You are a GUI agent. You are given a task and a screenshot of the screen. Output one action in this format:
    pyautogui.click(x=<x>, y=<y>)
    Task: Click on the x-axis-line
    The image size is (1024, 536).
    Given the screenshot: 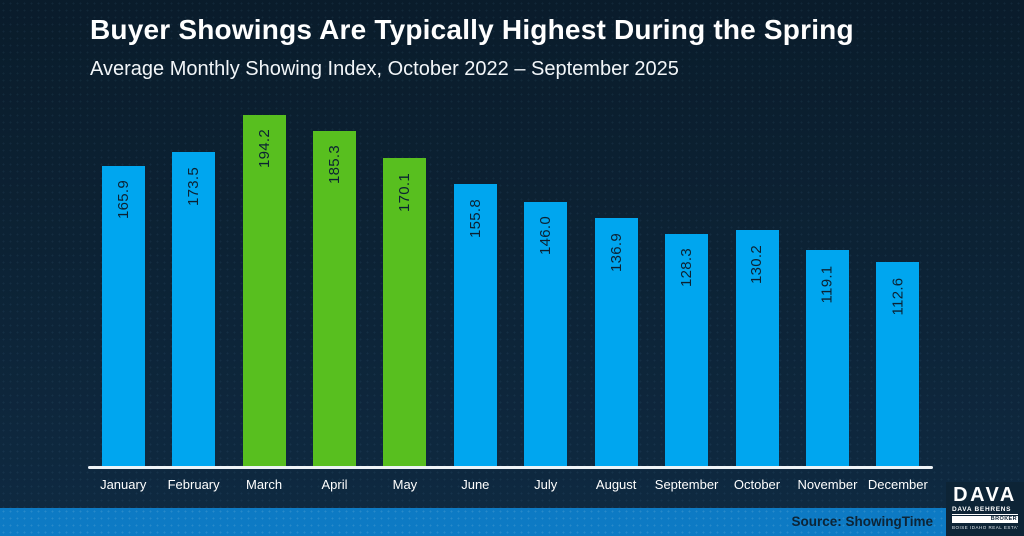 What is the action you would take?
    pyautogui.click(x=510, y=467)
    